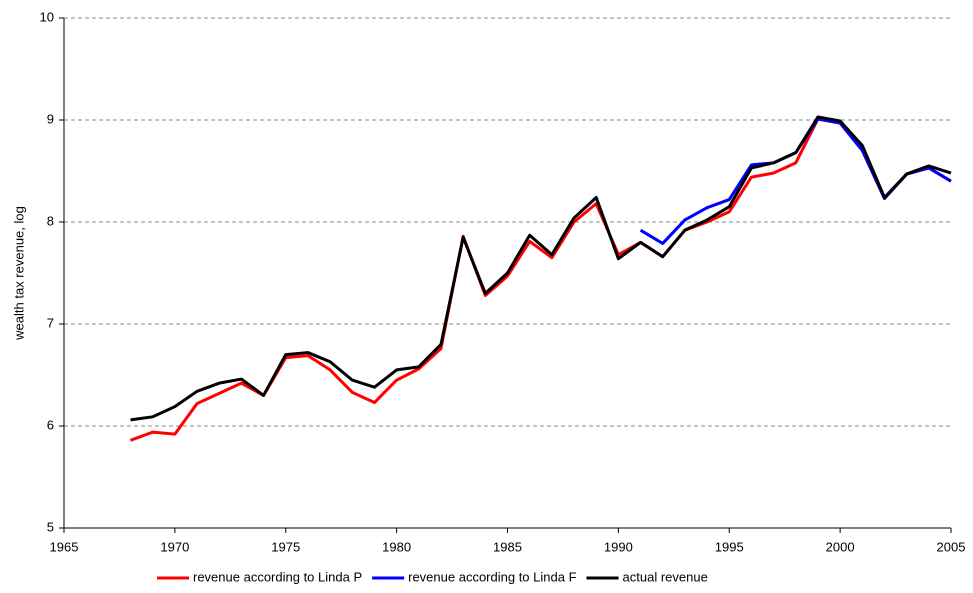  I want to click on x-tick-label: 2005, so click(951, 546).